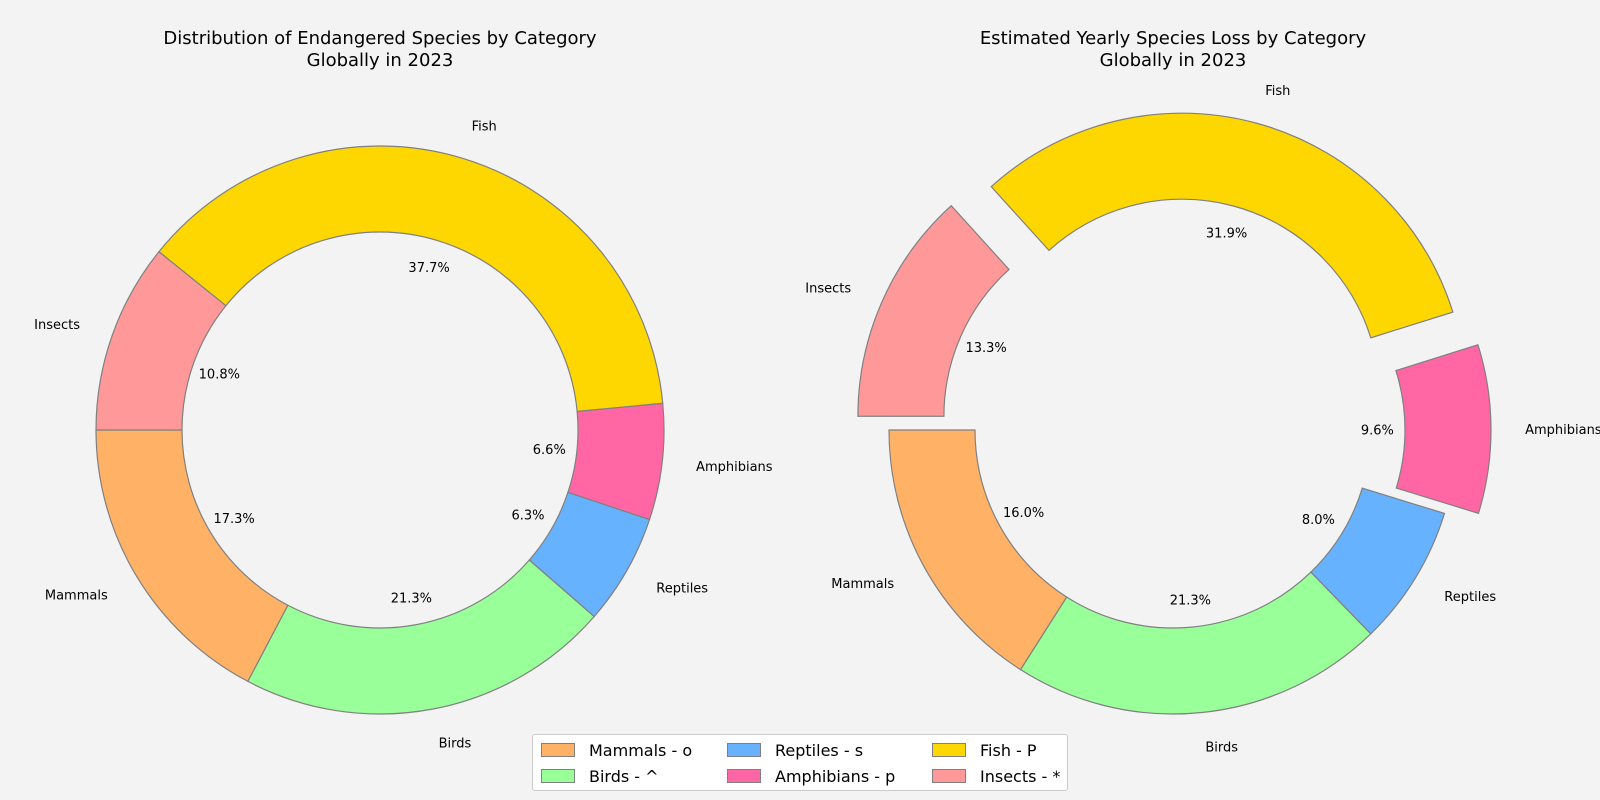 This screenshot has height=800, width=1600. Describe the element at coordinates (233, 519) in the screenshot. I see `percent-label: 17.3%` at that location.